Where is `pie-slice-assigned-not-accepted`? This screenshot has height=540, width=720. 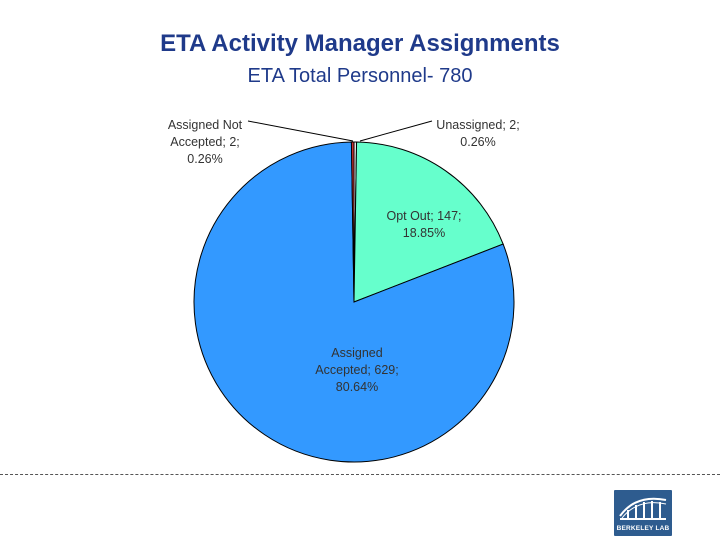 pie-slice-assigned-not-accepted is located at coordinates (352, 222).